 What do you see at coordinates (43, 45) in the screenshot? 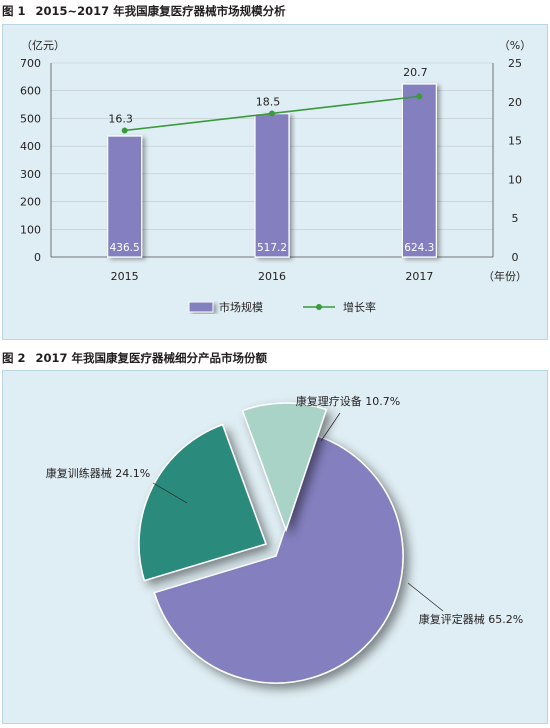
I see `y-left-axis-label: （亿元）` at bounding box center [43, 45].